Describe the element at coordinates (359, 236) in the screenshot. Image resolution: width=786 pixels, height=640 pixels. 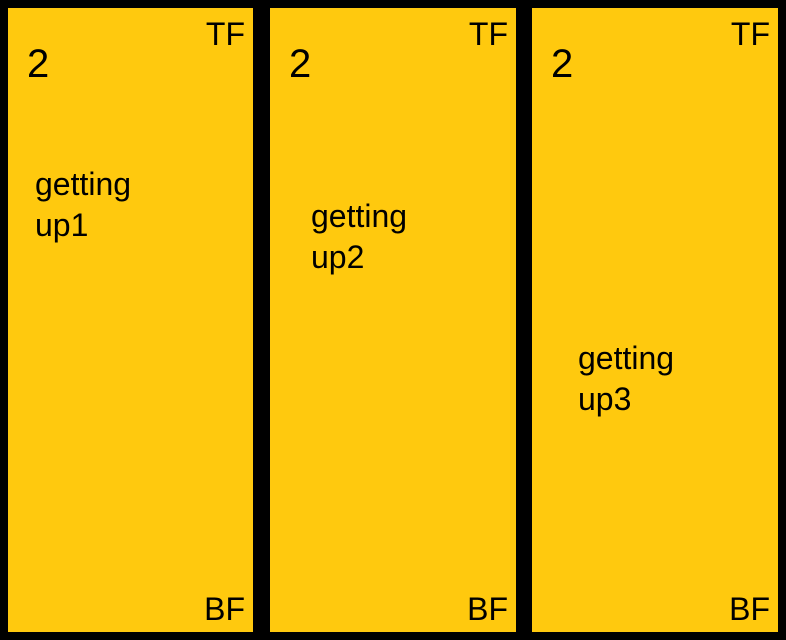
I see `panel-caption: getting up2` at that location.